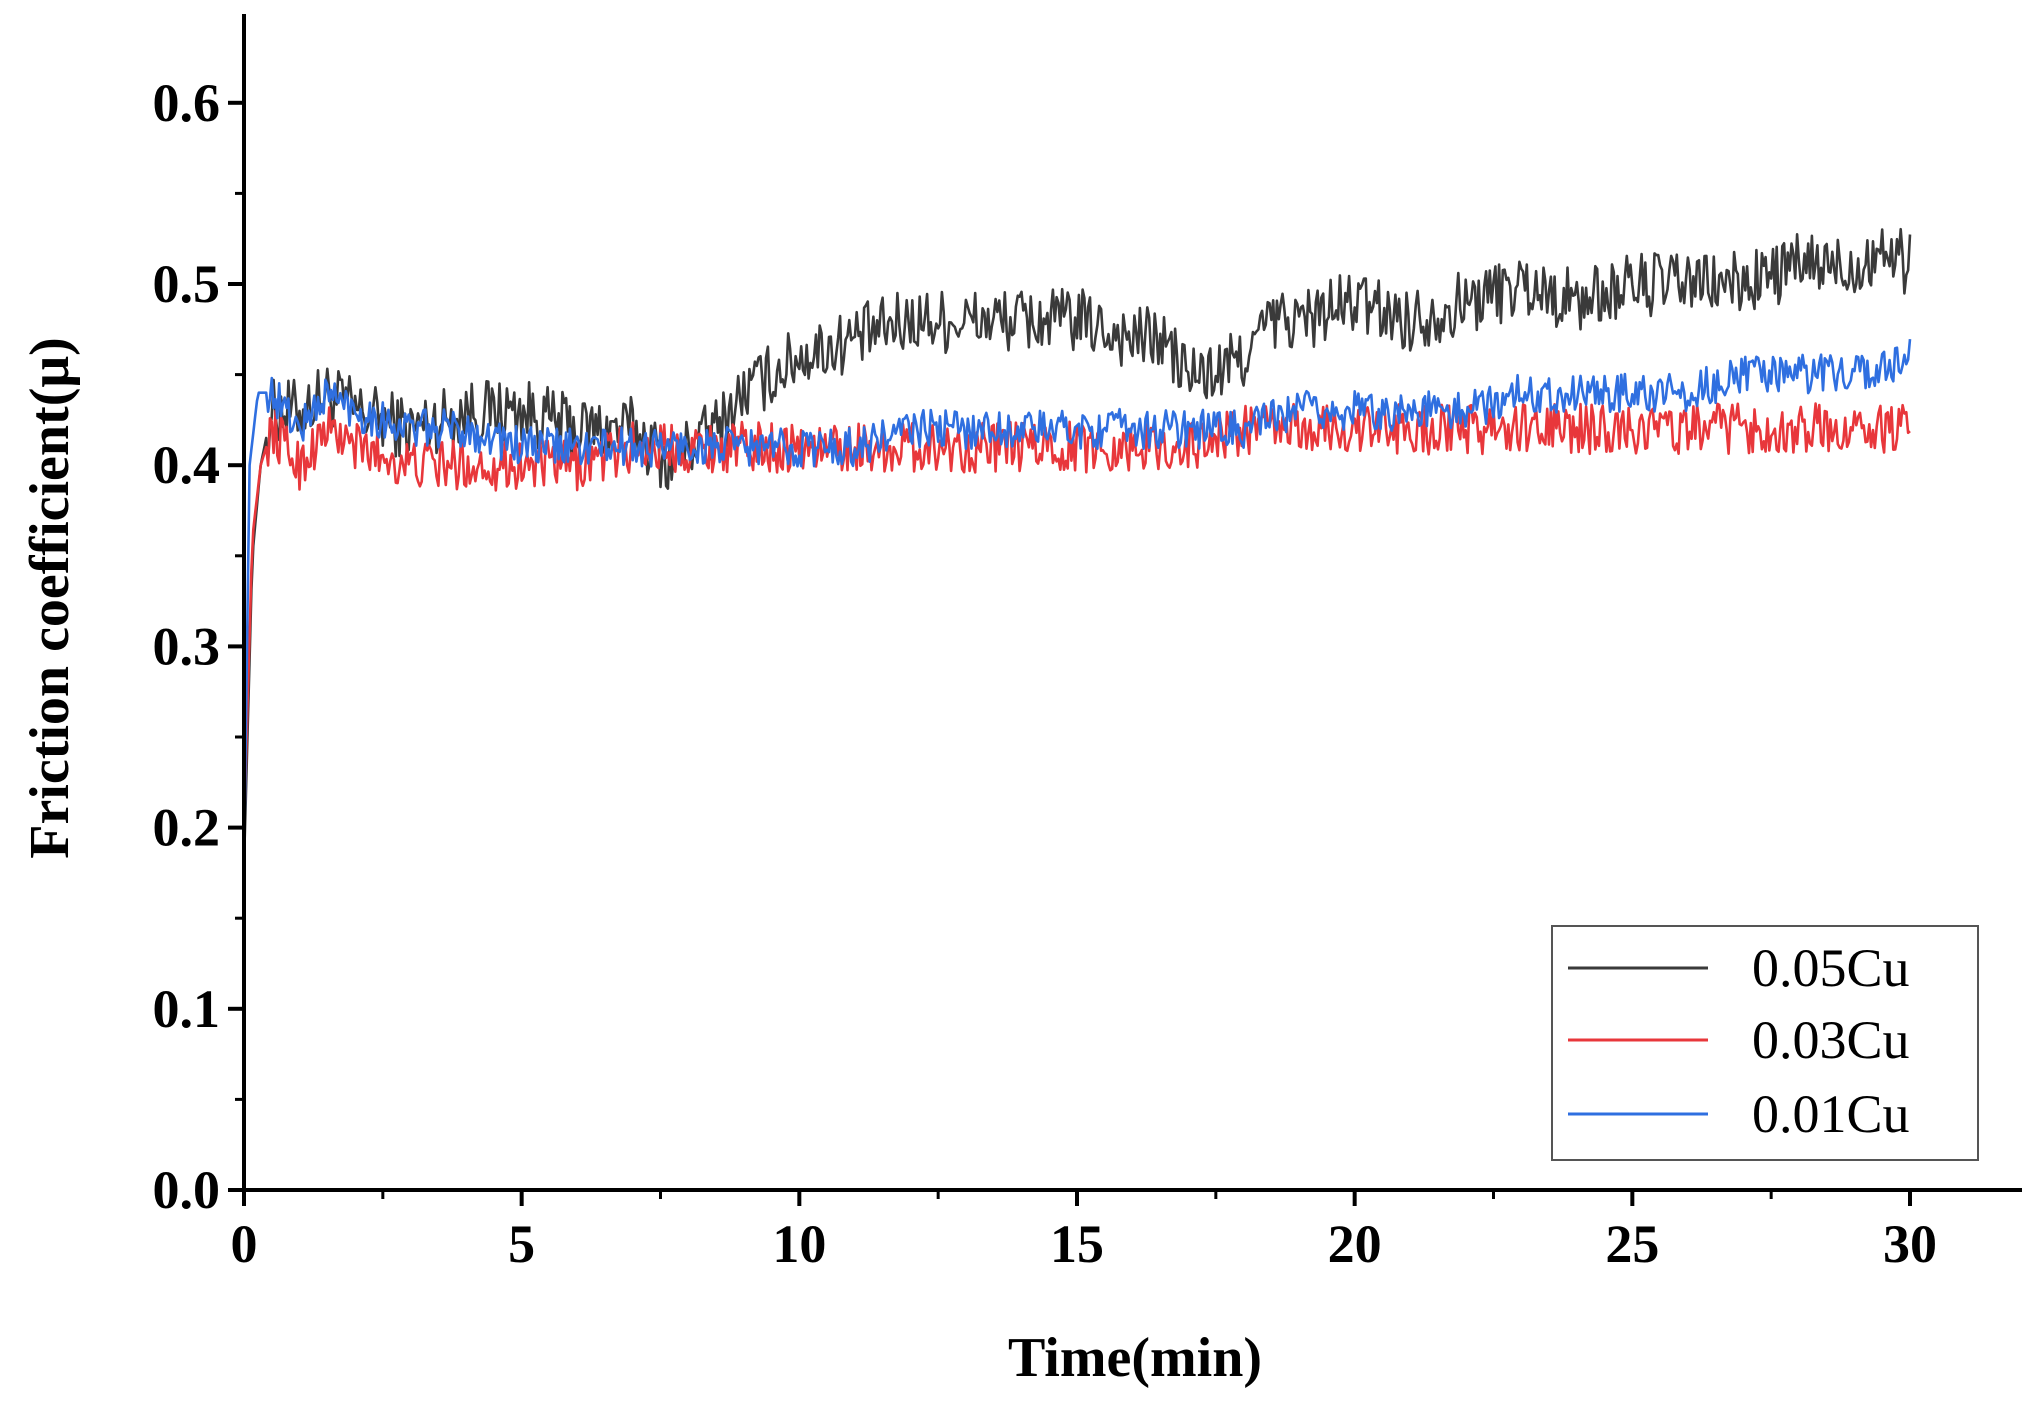 This screenshot has height=1402, width=2032. I want to click on x-axis-title: Time(min), so click(1135, 1358).